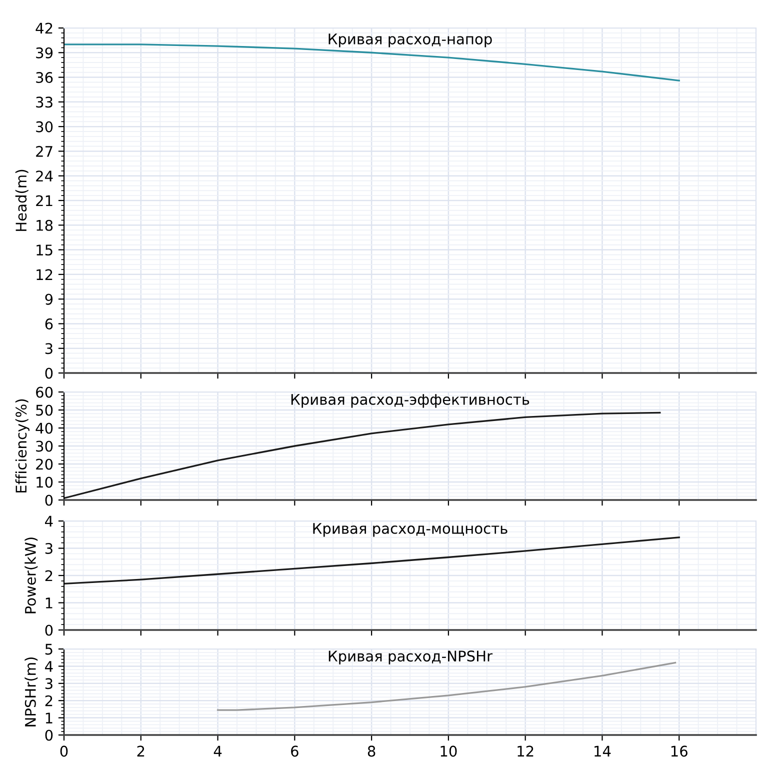 The width and height of the screenshot is (777, 766). What do you see at coordinates (526, 751) in the screenshot?
I see `x-tick-label: 12` at bounding box center [526, 751].